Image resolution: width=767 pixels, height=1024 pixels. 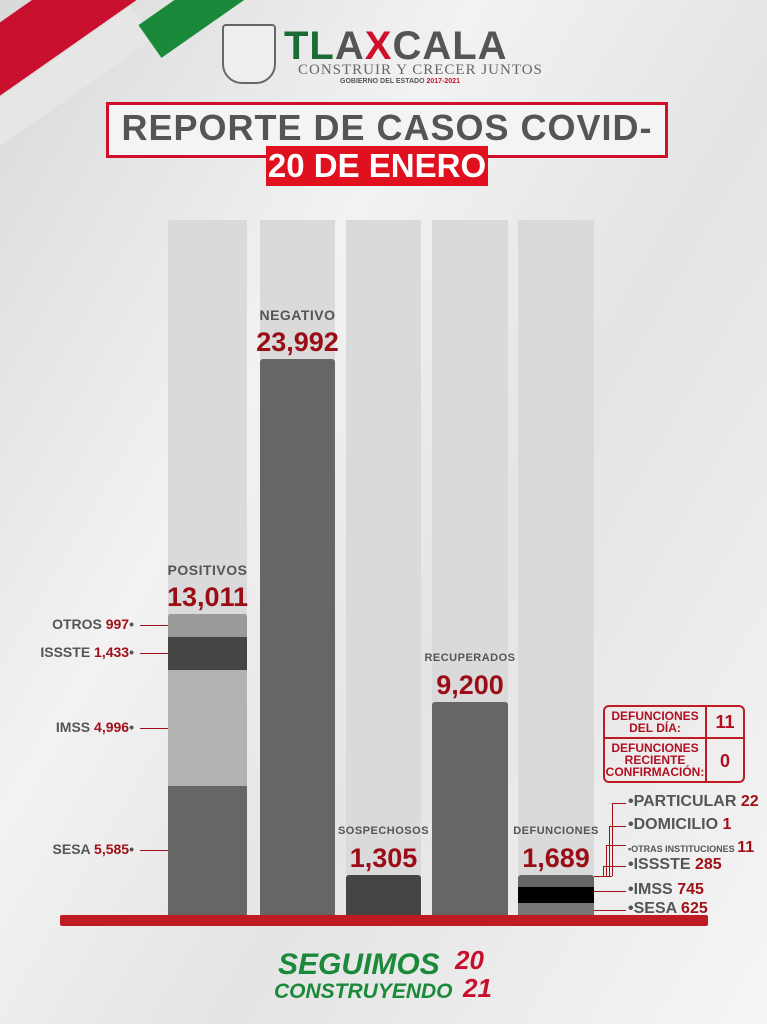 I want to click on segment-otros, so click(x=207, y=625).